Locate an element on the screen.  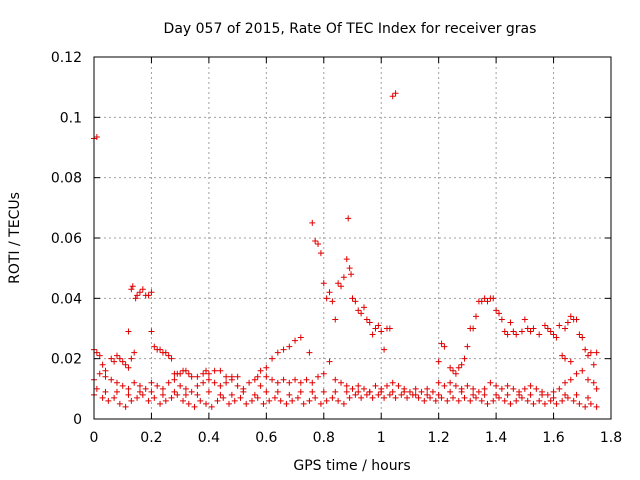
x-tick-label: 0.4 is located at coordinates (209, 438).